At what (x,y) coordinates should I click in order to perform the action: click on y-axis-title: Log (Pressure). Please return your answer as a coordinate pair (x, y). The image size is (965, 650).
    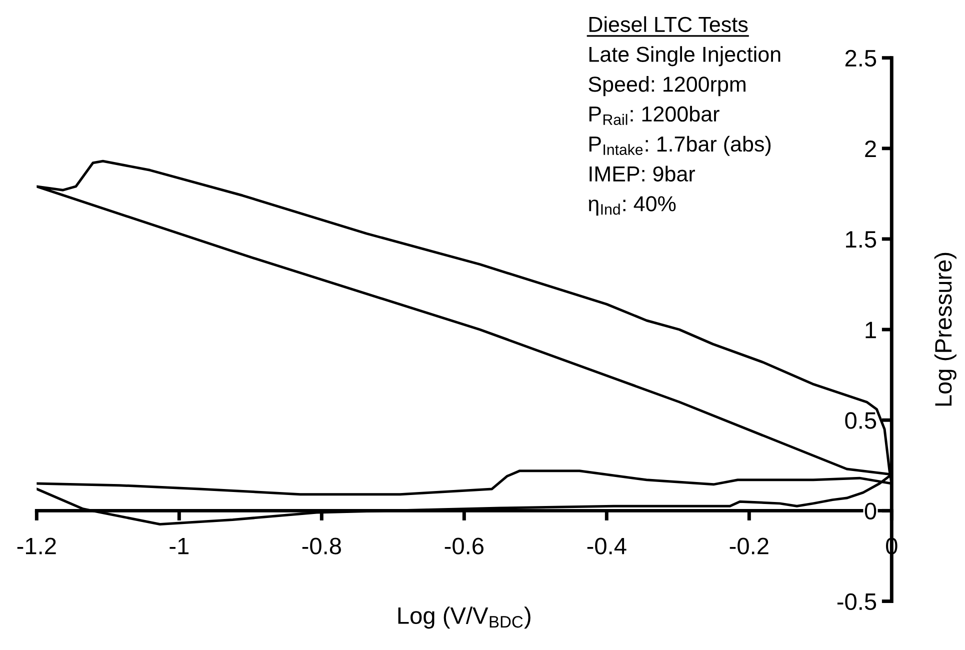
    Looking at the image, I should click on (945, 329).